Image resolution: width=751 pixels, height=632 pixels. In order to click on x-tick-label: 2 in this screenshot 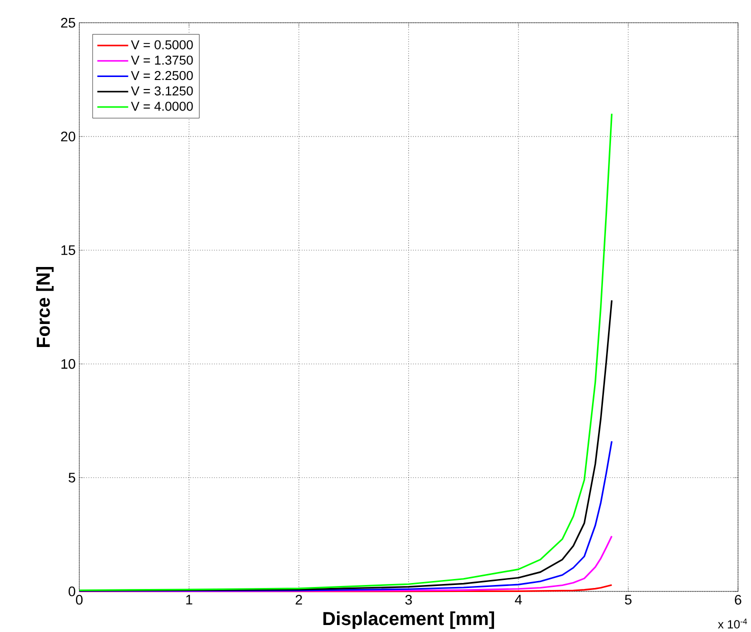, I will do `click(299, 599)`.